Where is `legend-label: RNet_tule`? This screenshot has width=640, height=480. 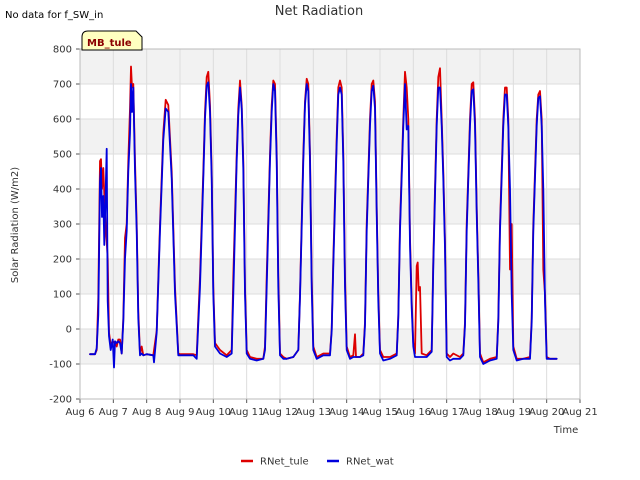
legend-label: RNet_tule is located at coordinates (284, 462).